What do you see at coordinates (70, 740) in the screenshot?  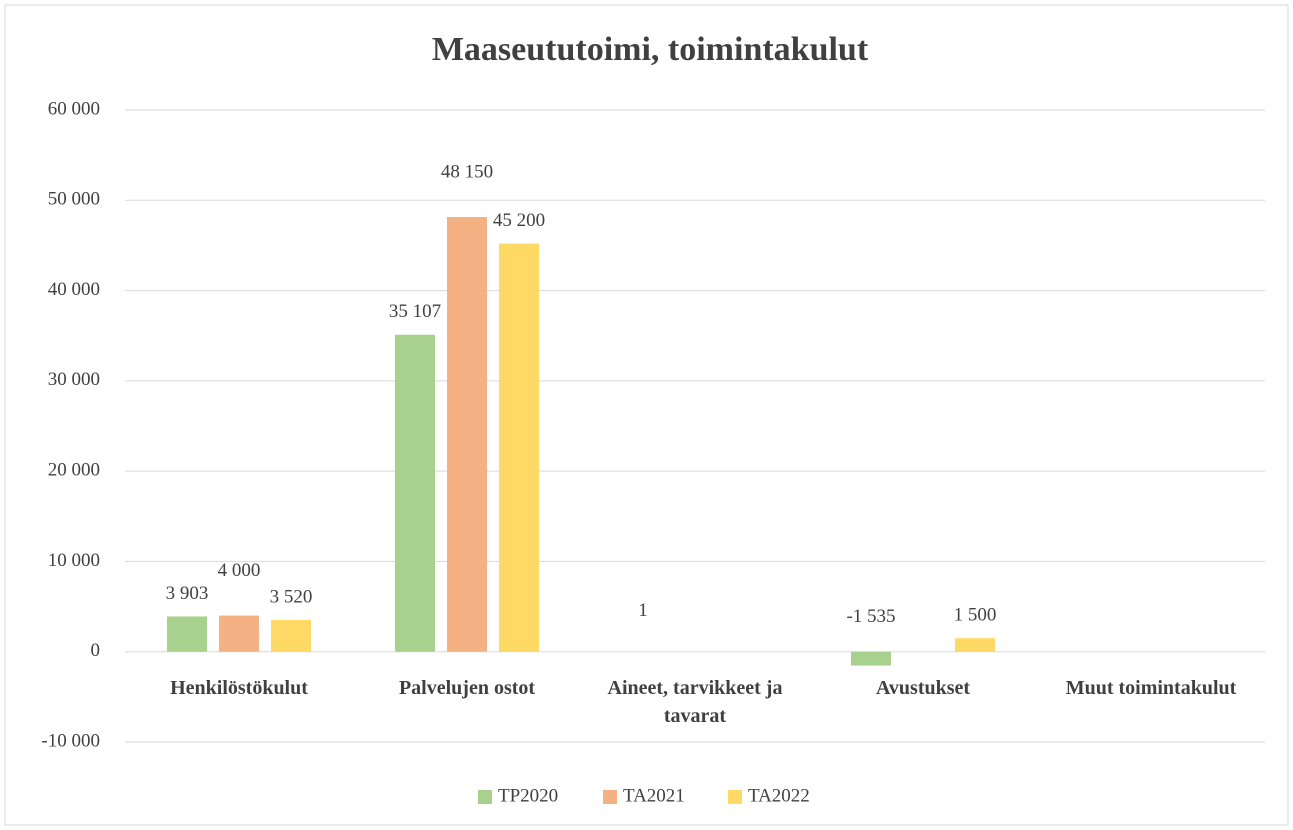 I see `y-tick-label: -10 000` at bounding box center [70, 740].